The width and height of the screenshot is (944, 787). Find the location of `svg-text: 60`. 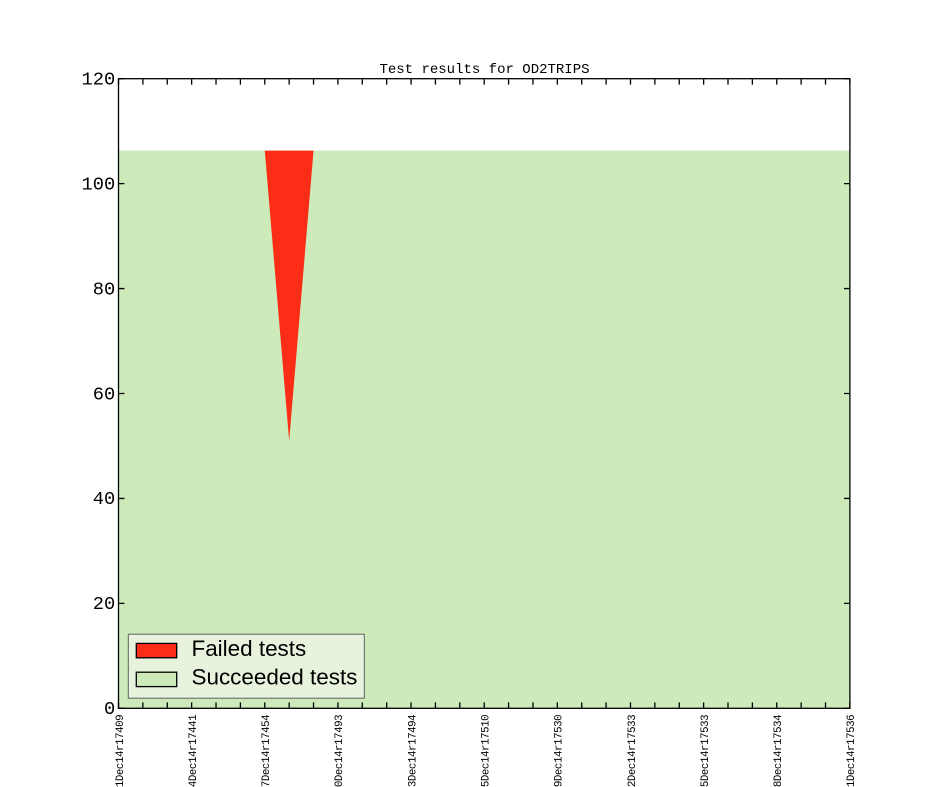

svg-text: 60 is located at coordinates (104, 394).